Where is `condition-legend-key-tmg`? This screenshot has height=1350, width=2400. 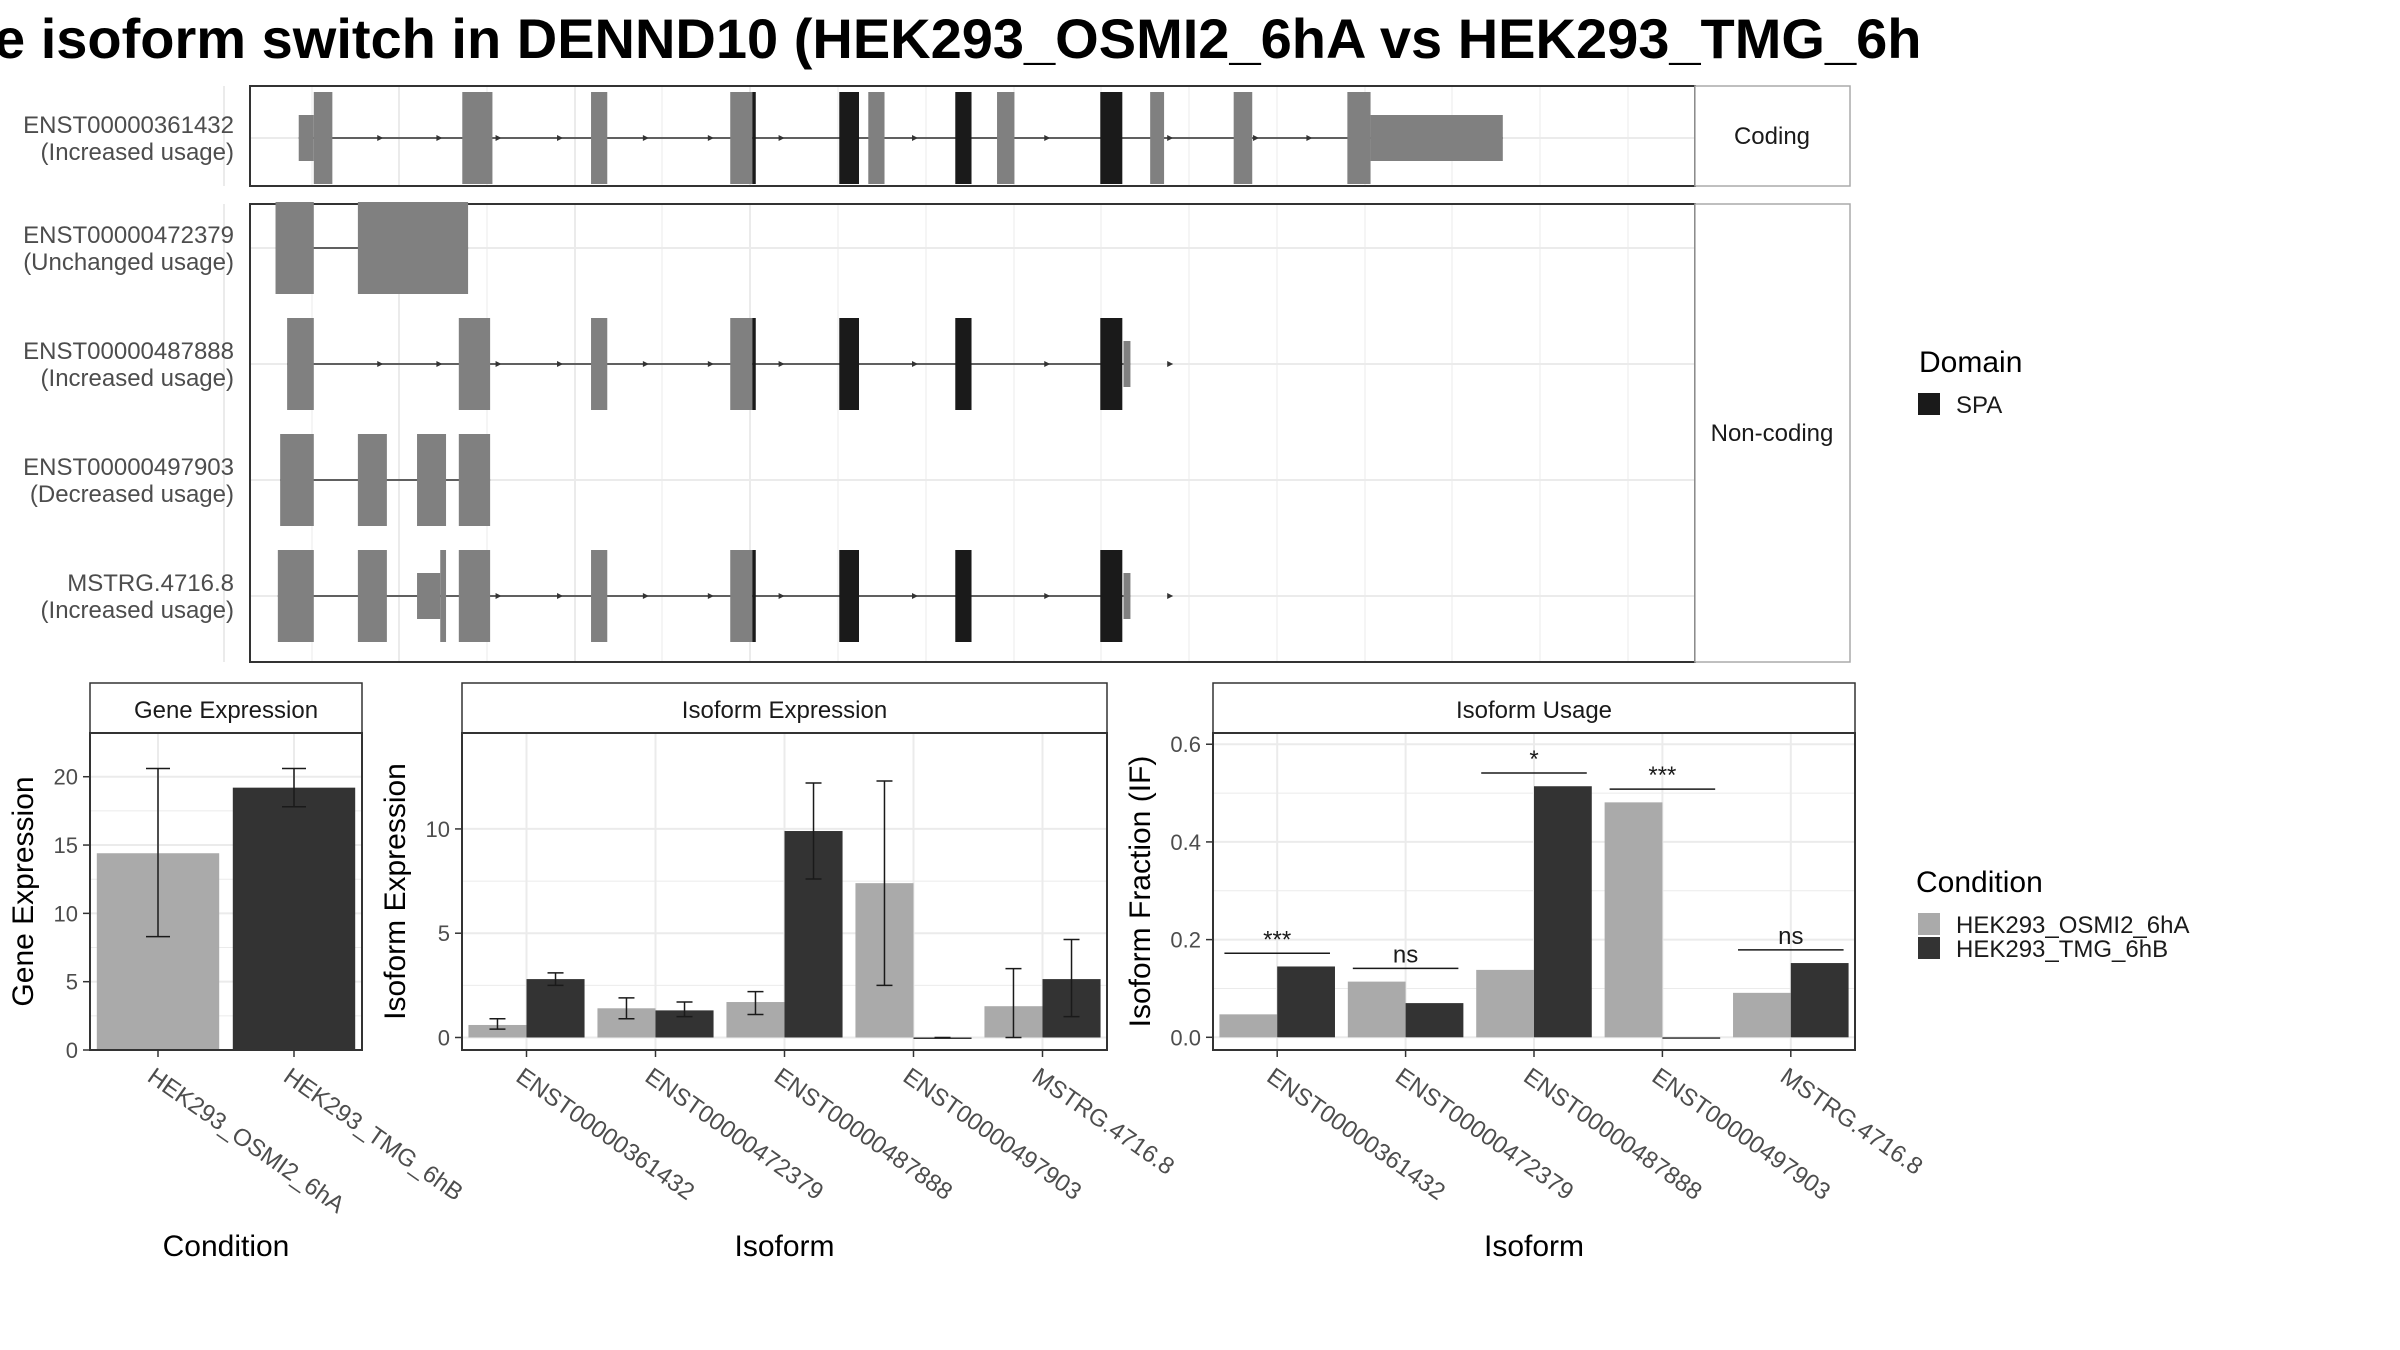 condition-legend-key-tmg is located at coordinates (1929, 948).